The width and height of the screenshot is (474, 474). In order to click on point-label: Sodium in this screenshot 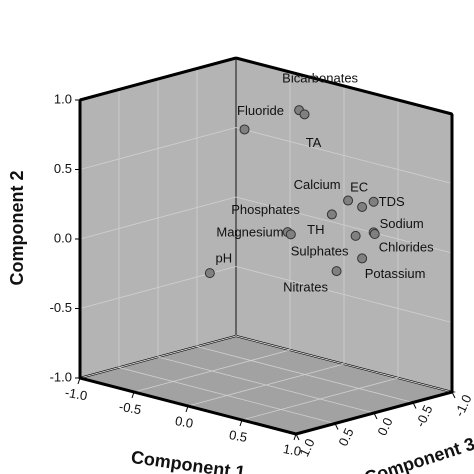, I will do `click(402, 223)`.